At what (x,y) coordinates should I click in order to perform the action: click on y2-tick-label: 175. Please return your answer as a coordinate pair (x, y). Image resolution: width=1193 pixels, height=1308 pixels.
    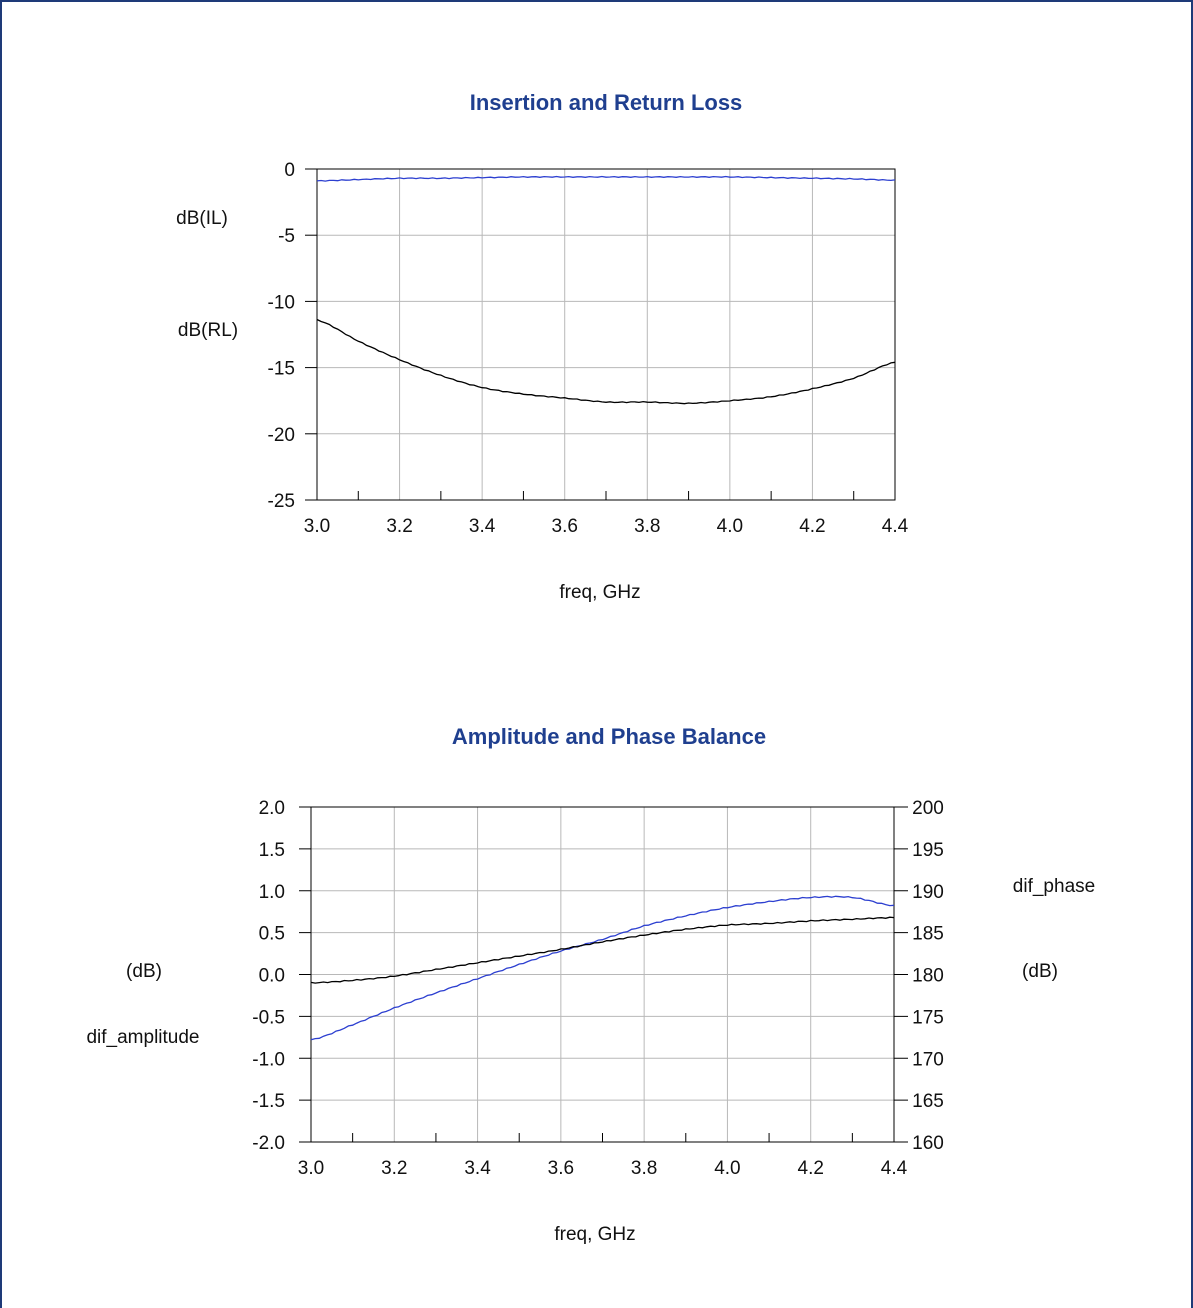
    Looking at the image, I should click on (928, 1017).